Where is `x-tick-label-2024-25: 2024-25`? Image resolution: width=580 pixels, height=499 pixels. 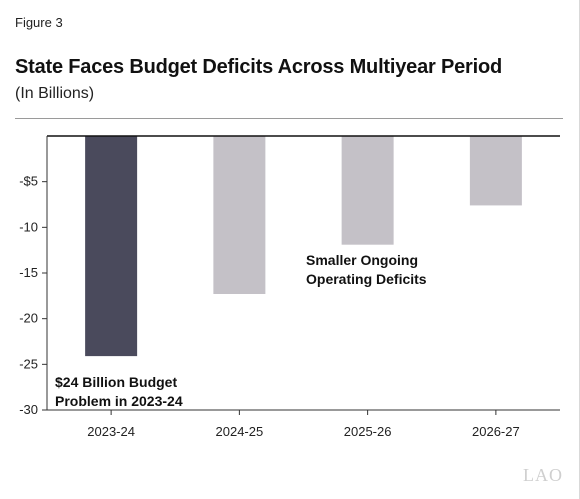
x-tick-label-2024-25: 2024-25 is located at coordinates (240, 431).